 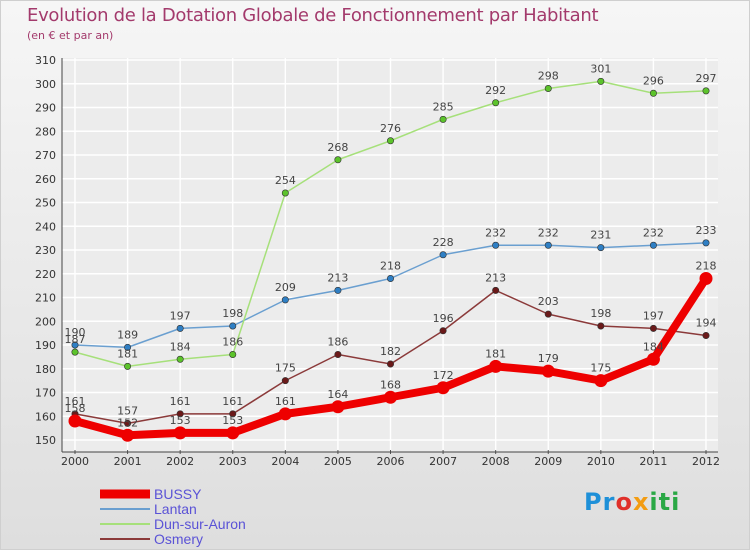 What do you see at coordinates (285, 180) in the screenshot?
I see `data-label: 254` at bounding box center [285, 180].